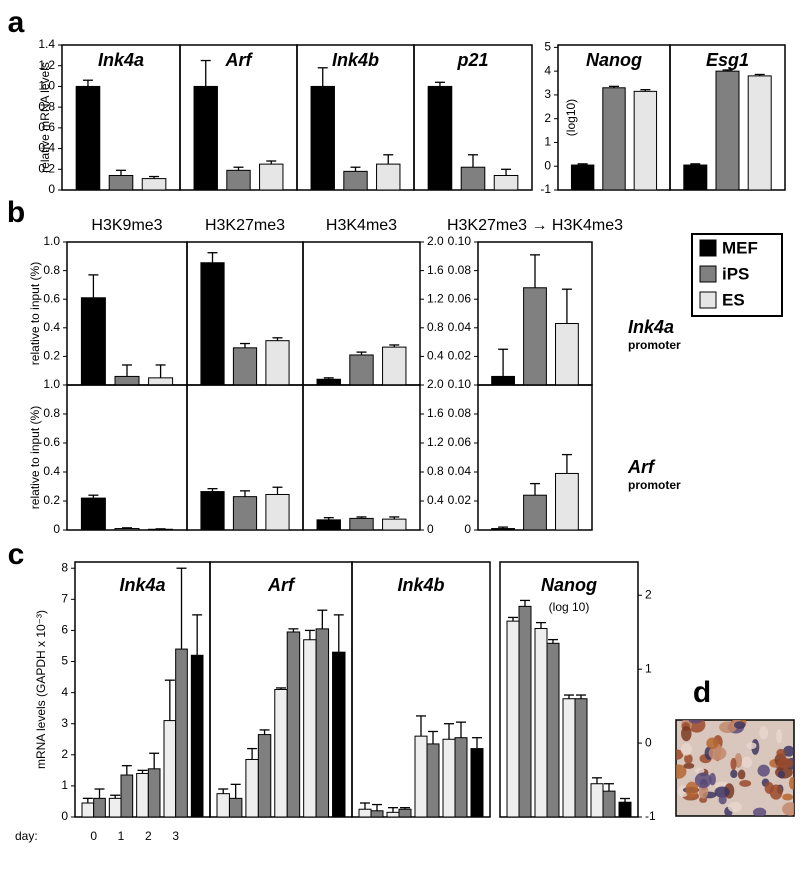 This screenshot has width=800, height=870. Describe the element at coordinates (569, 585) in the screenshot. I see `chart-title: Nanog` at that location.